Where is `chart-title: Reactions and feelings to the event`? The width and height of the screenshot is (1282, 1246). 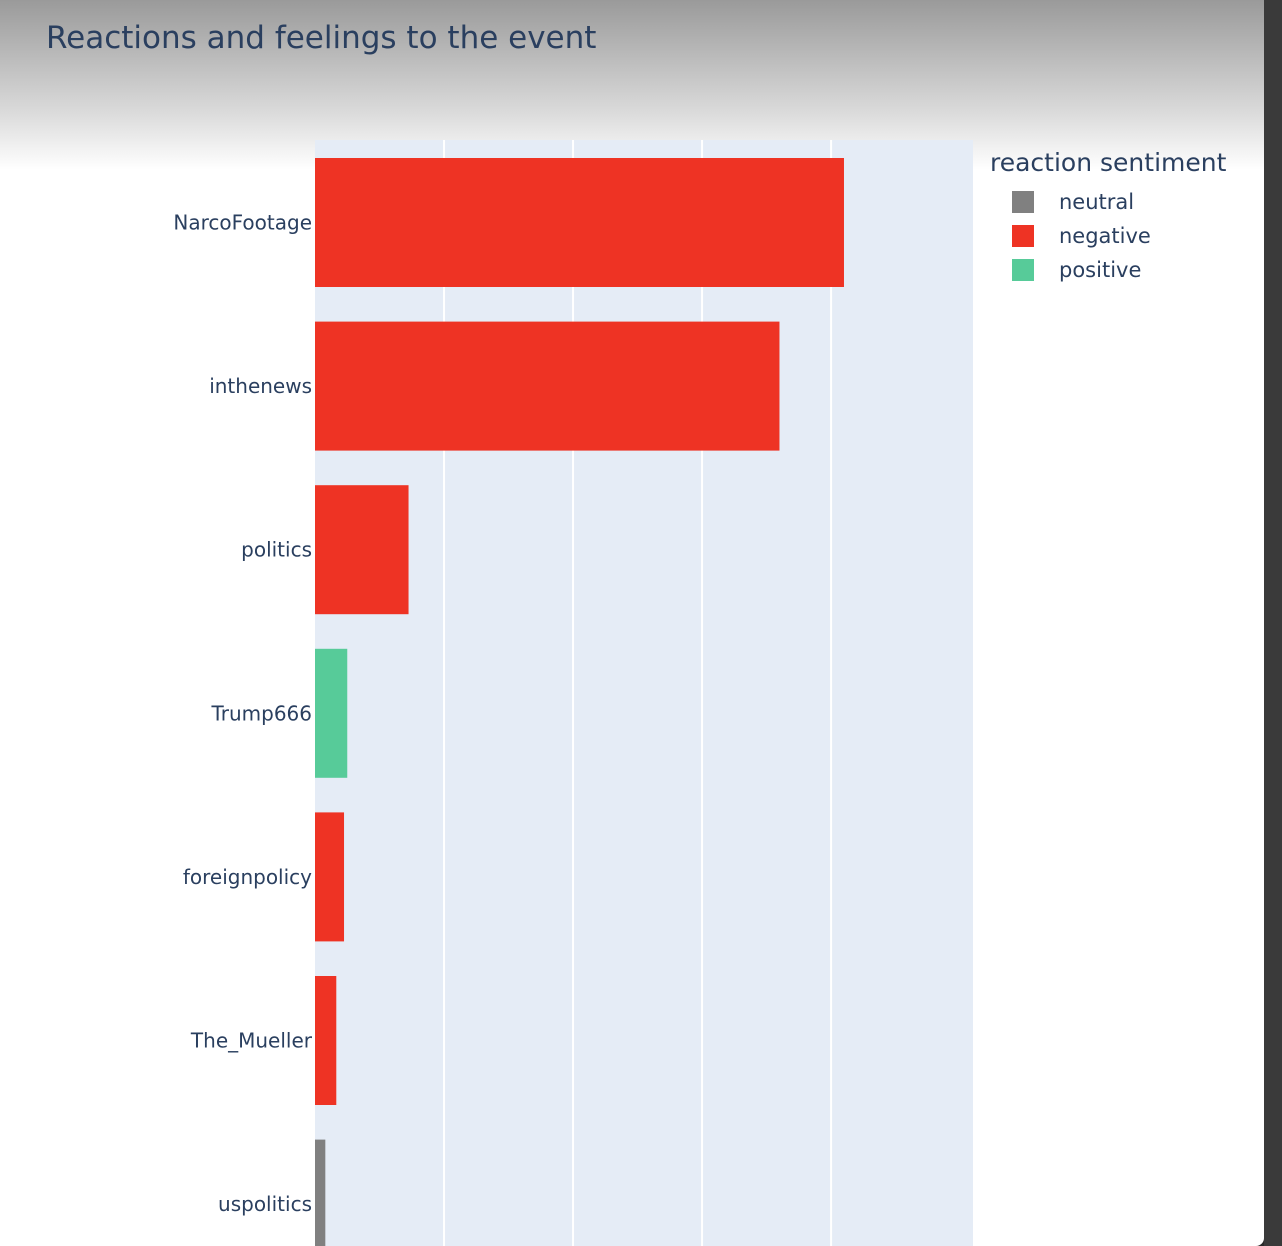 chart-title: Reactions and feelings to the event is located at coordinates (321, 38).